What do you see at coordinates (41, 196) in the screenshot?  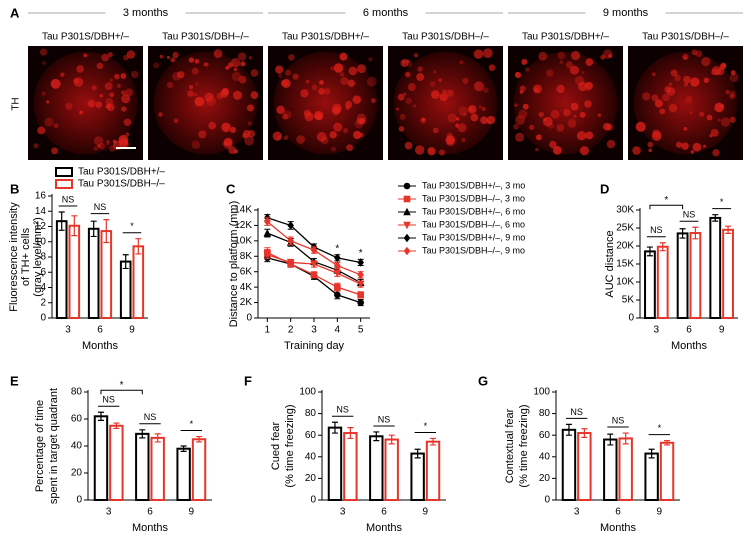 I see `y-tick-label: 16` at bounding box center [41, 196].